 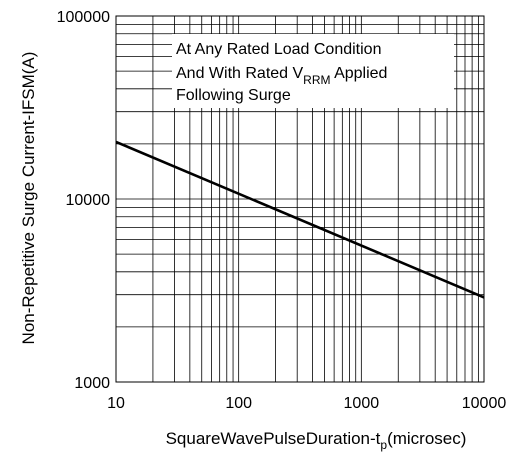 What do you see at coordinates (238, 403) in the screenshot?
I see `x-tick-label: 100` at bounding box center [238, 403].